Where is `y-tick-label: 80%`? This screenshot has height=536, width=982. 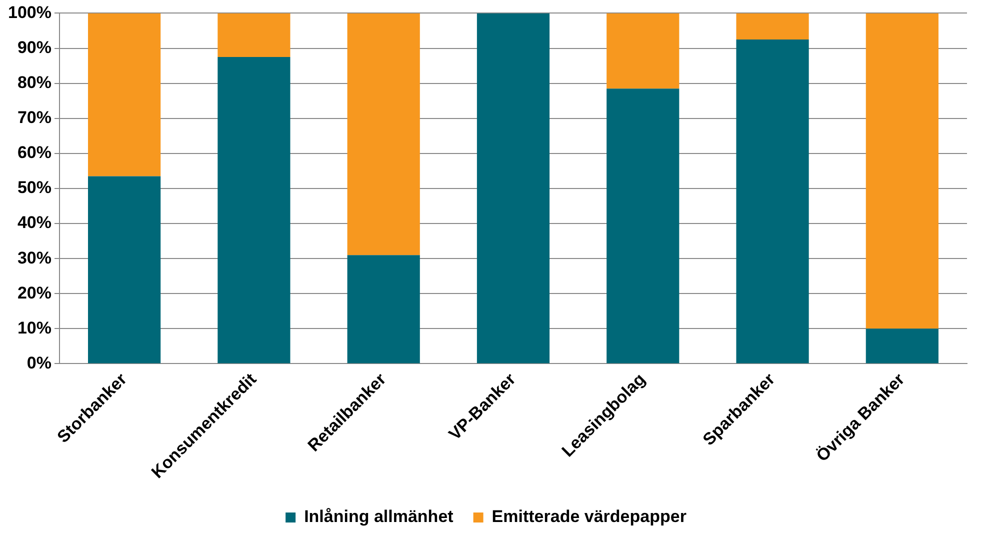
y-tick-label: 80% is located at coordinates (34, 82).